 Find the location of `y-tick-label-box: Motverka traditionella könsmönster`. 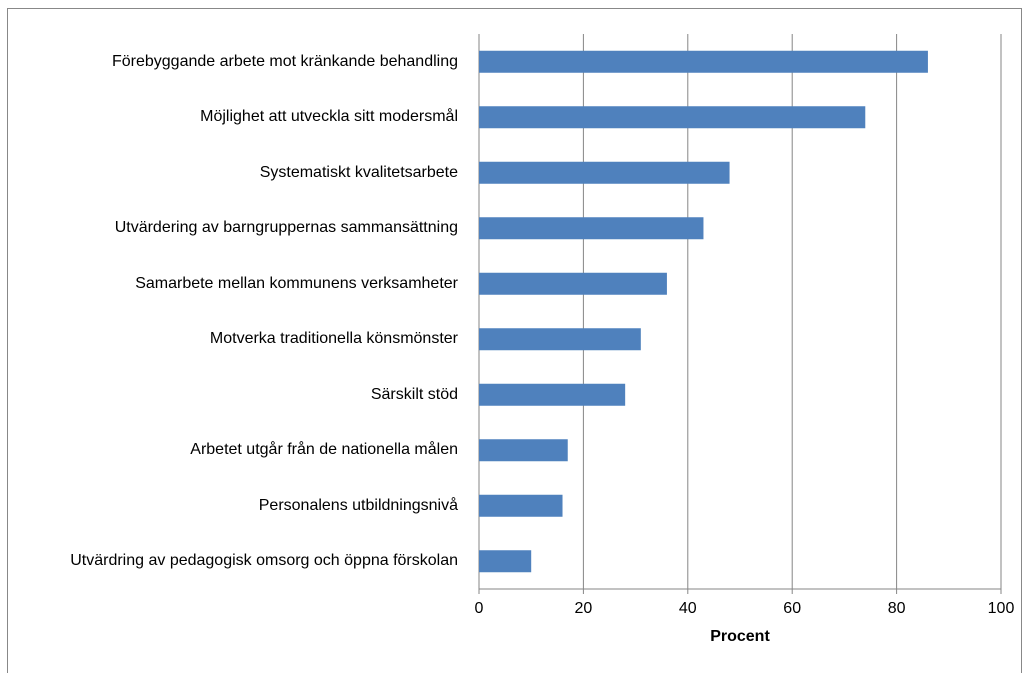

y-tick-label-box: Motverka traditionella könsmönster is located at coordinates (334, 339).